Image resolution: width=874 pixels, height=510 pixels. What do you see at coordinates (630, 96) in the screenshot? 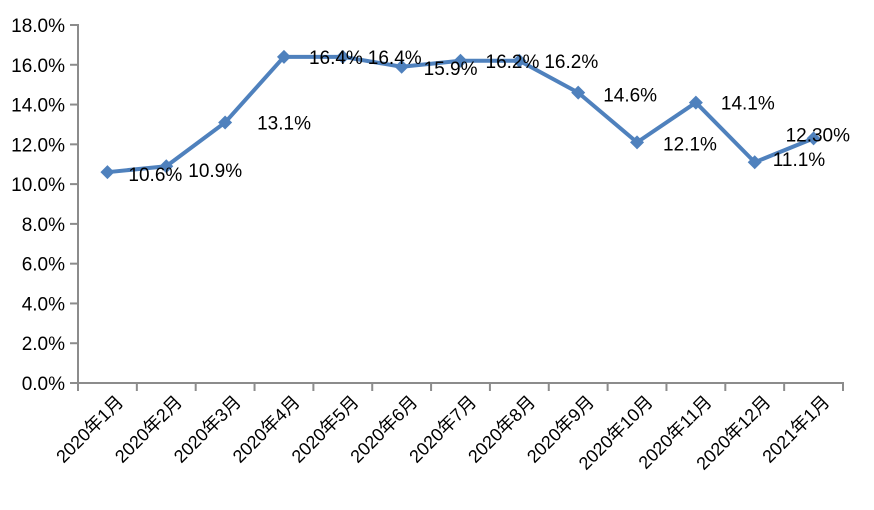
I see `data-point-label: 14.6%` at bounding box center [630, 96].